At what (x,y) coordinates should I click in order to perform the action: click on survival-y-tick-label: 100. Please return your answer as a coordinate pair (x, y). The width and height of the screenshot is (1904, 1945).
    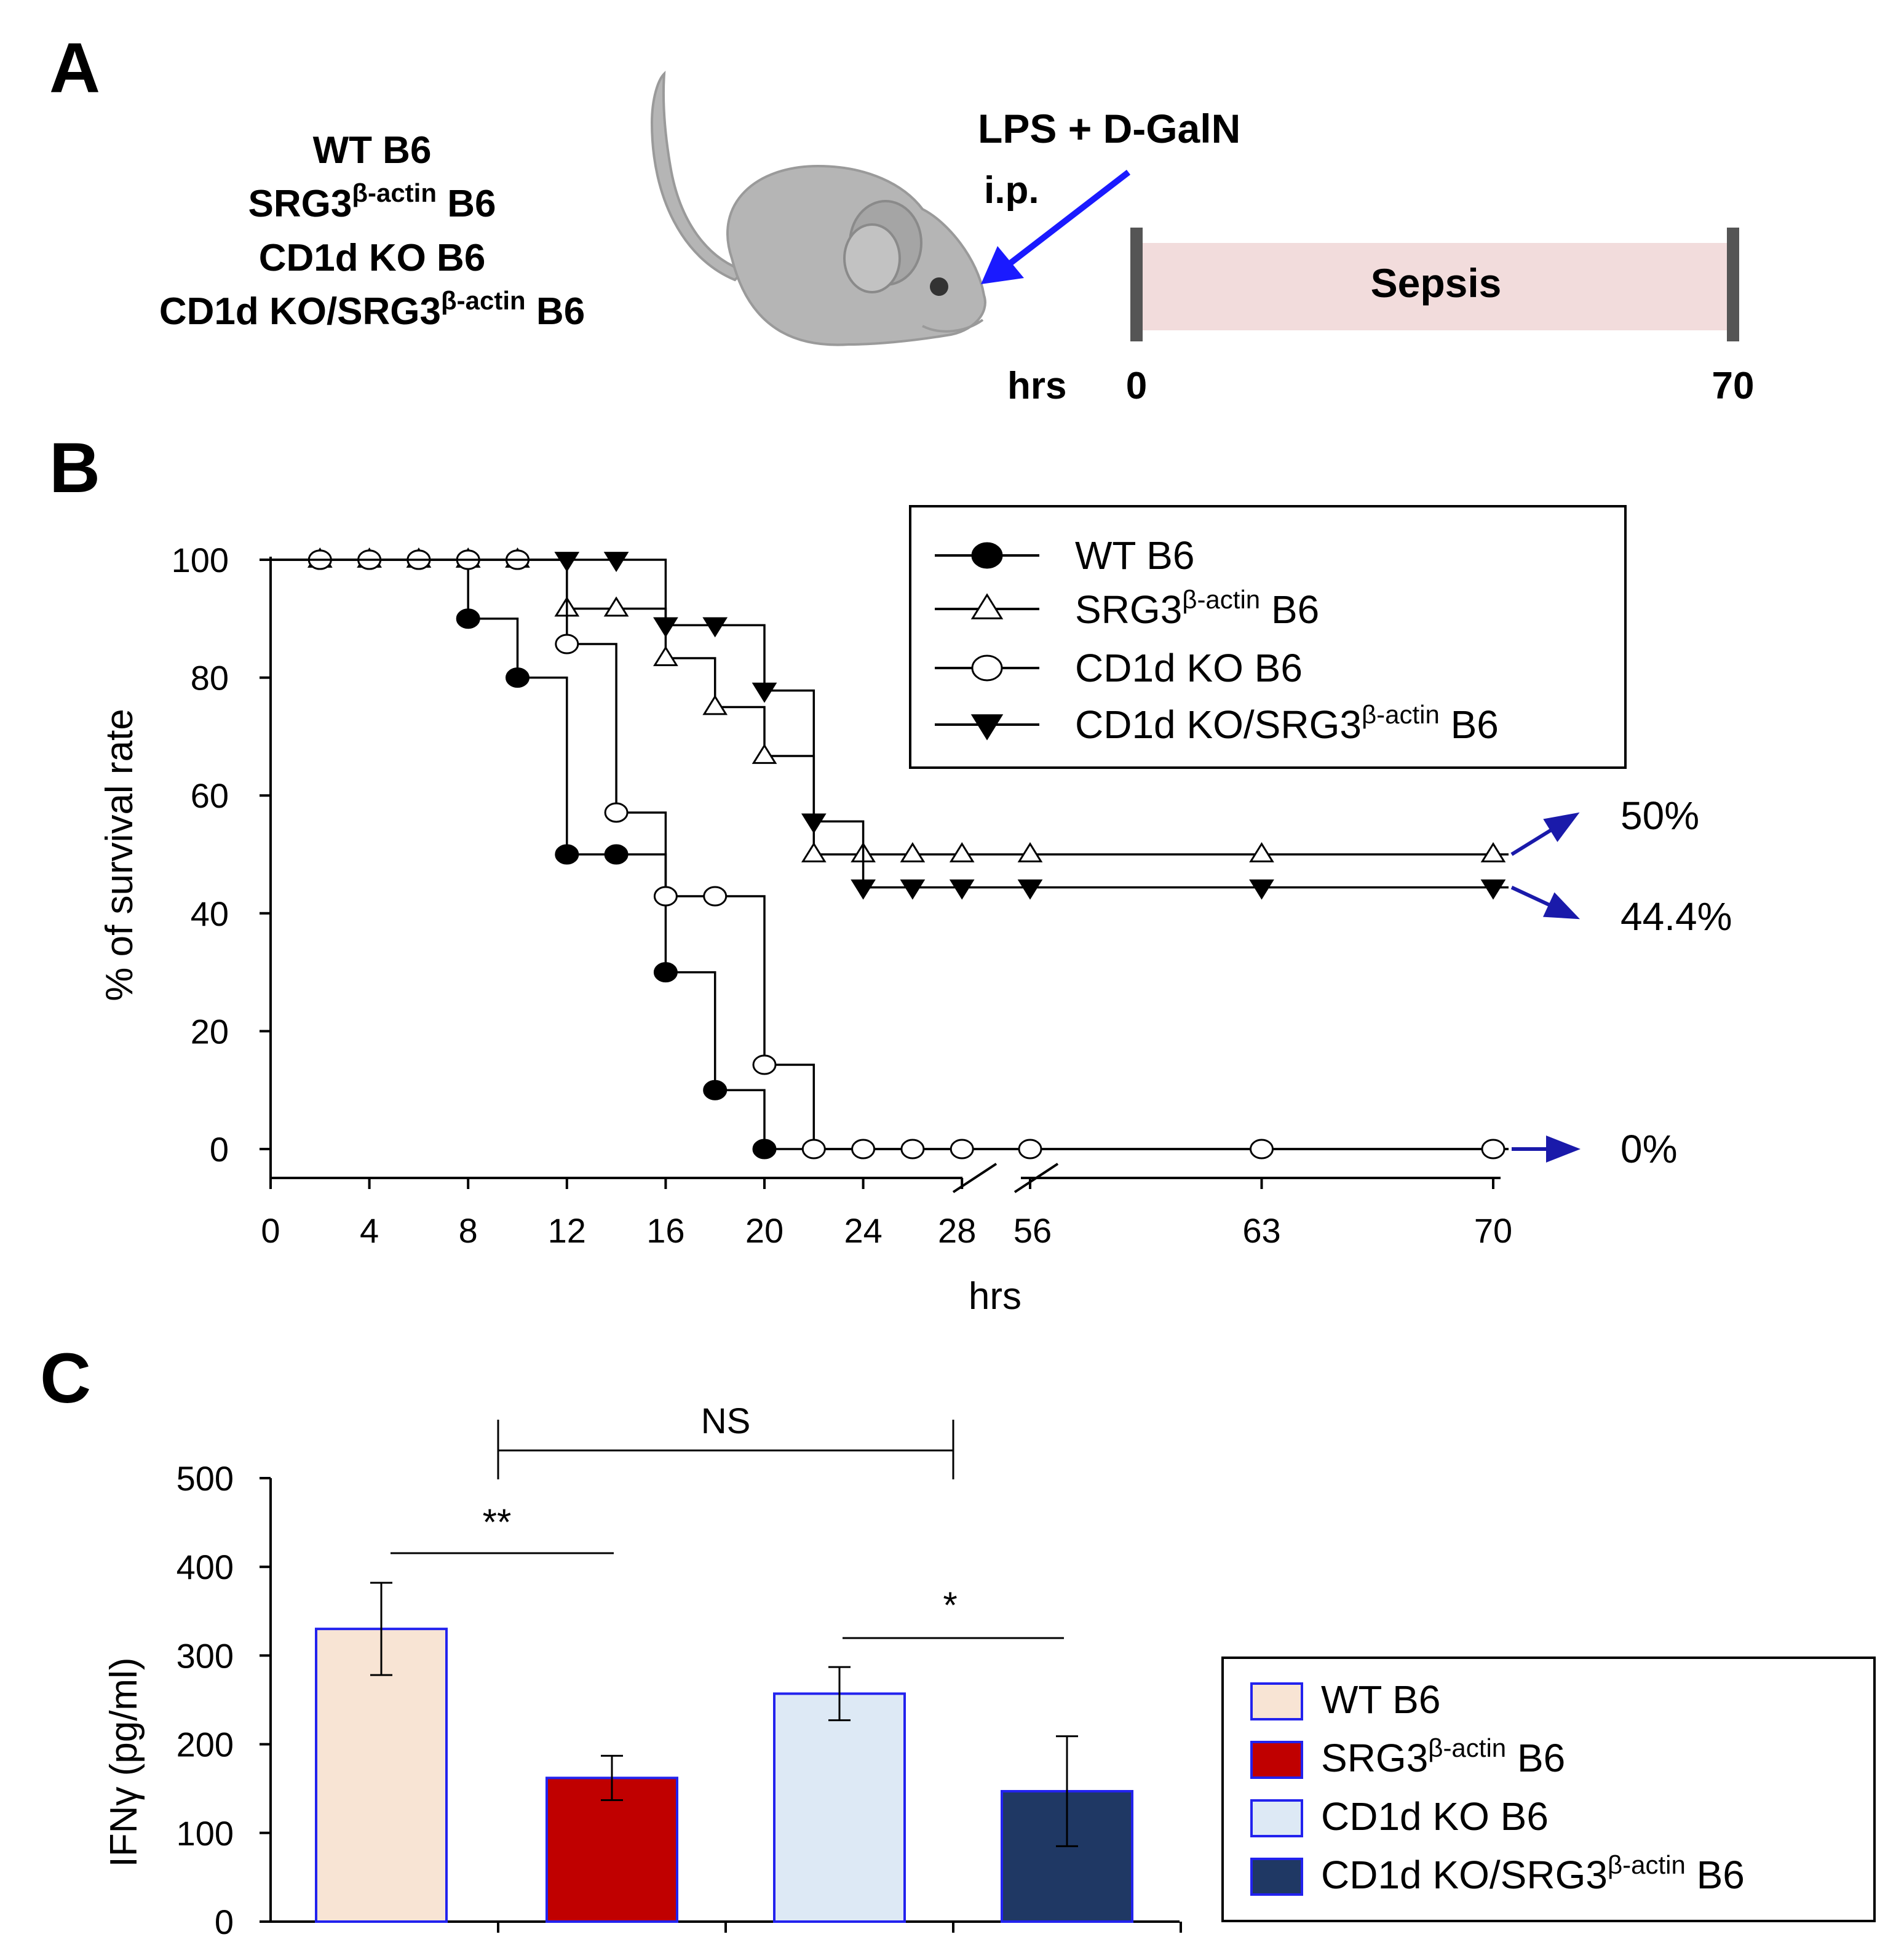
    Looking at the image, I should click on (200, 560).